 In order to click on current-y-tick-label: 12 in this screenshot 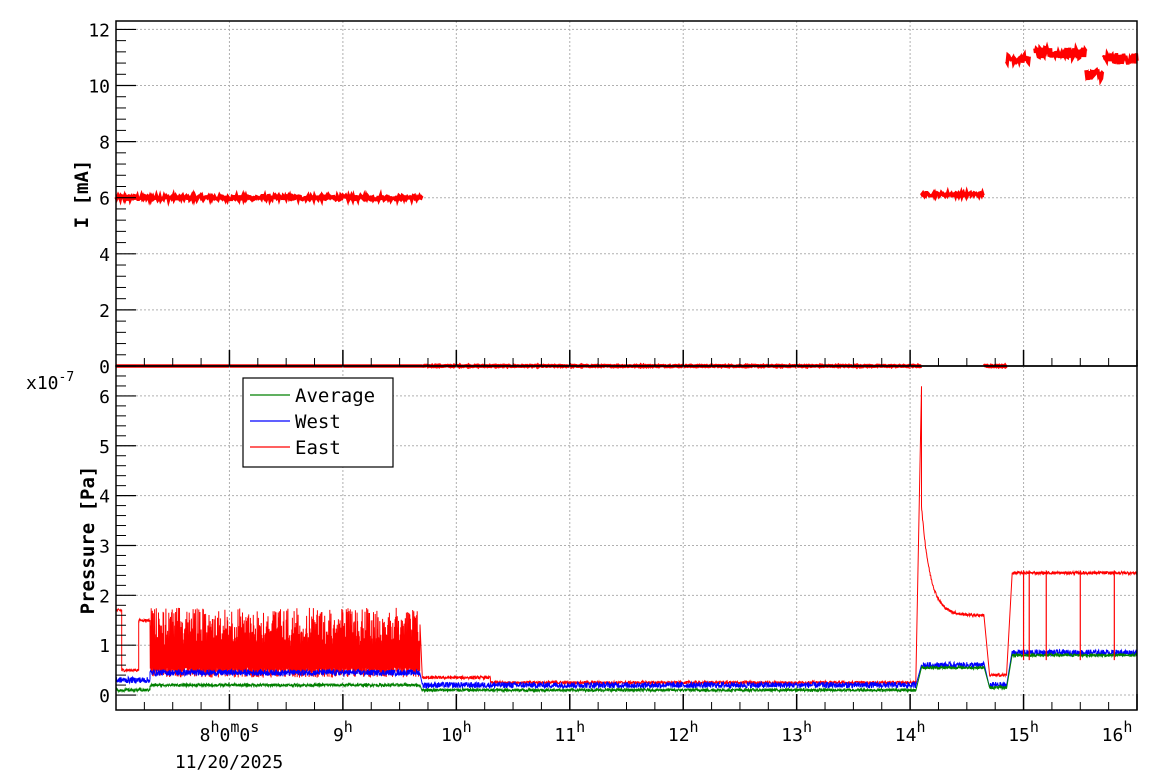, I will do `click(99, 30)`.